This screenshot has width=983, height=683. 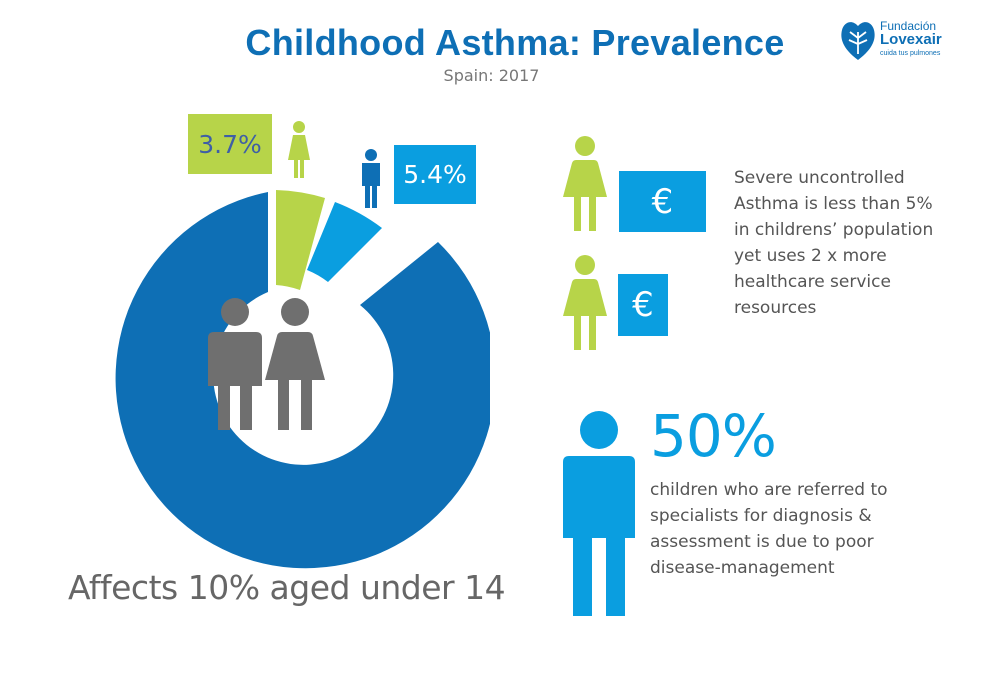 What do you see at coordinates (761, 516) in the screenshot?
I see `referral-text-line: specialists for diagnosis &` at bounding box center [761, 516].